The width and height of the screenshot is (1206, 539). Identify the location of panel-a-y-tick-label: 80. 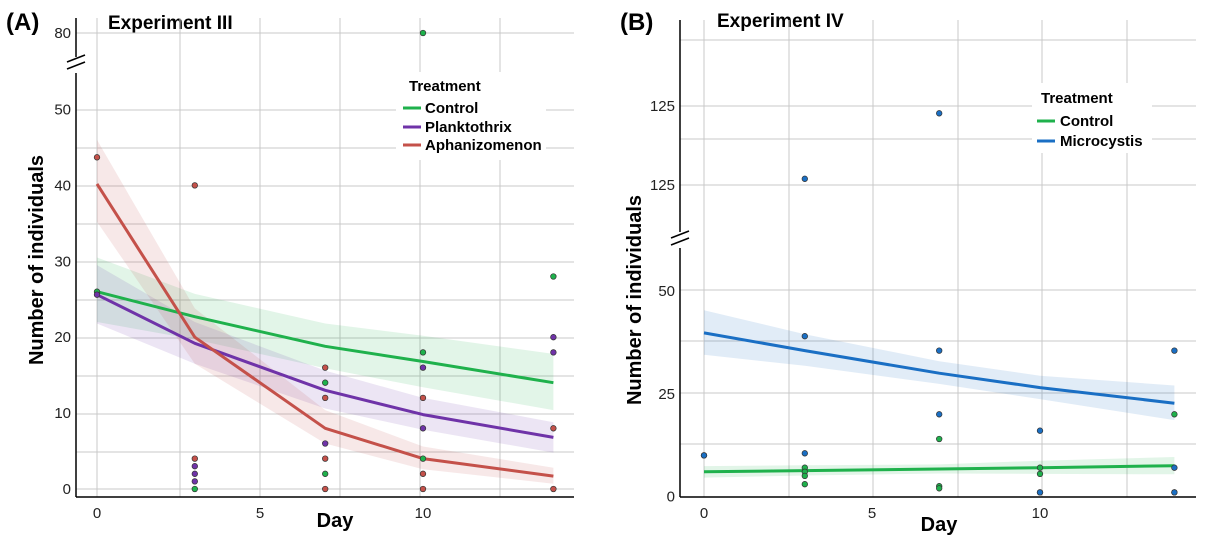
(62, 33).